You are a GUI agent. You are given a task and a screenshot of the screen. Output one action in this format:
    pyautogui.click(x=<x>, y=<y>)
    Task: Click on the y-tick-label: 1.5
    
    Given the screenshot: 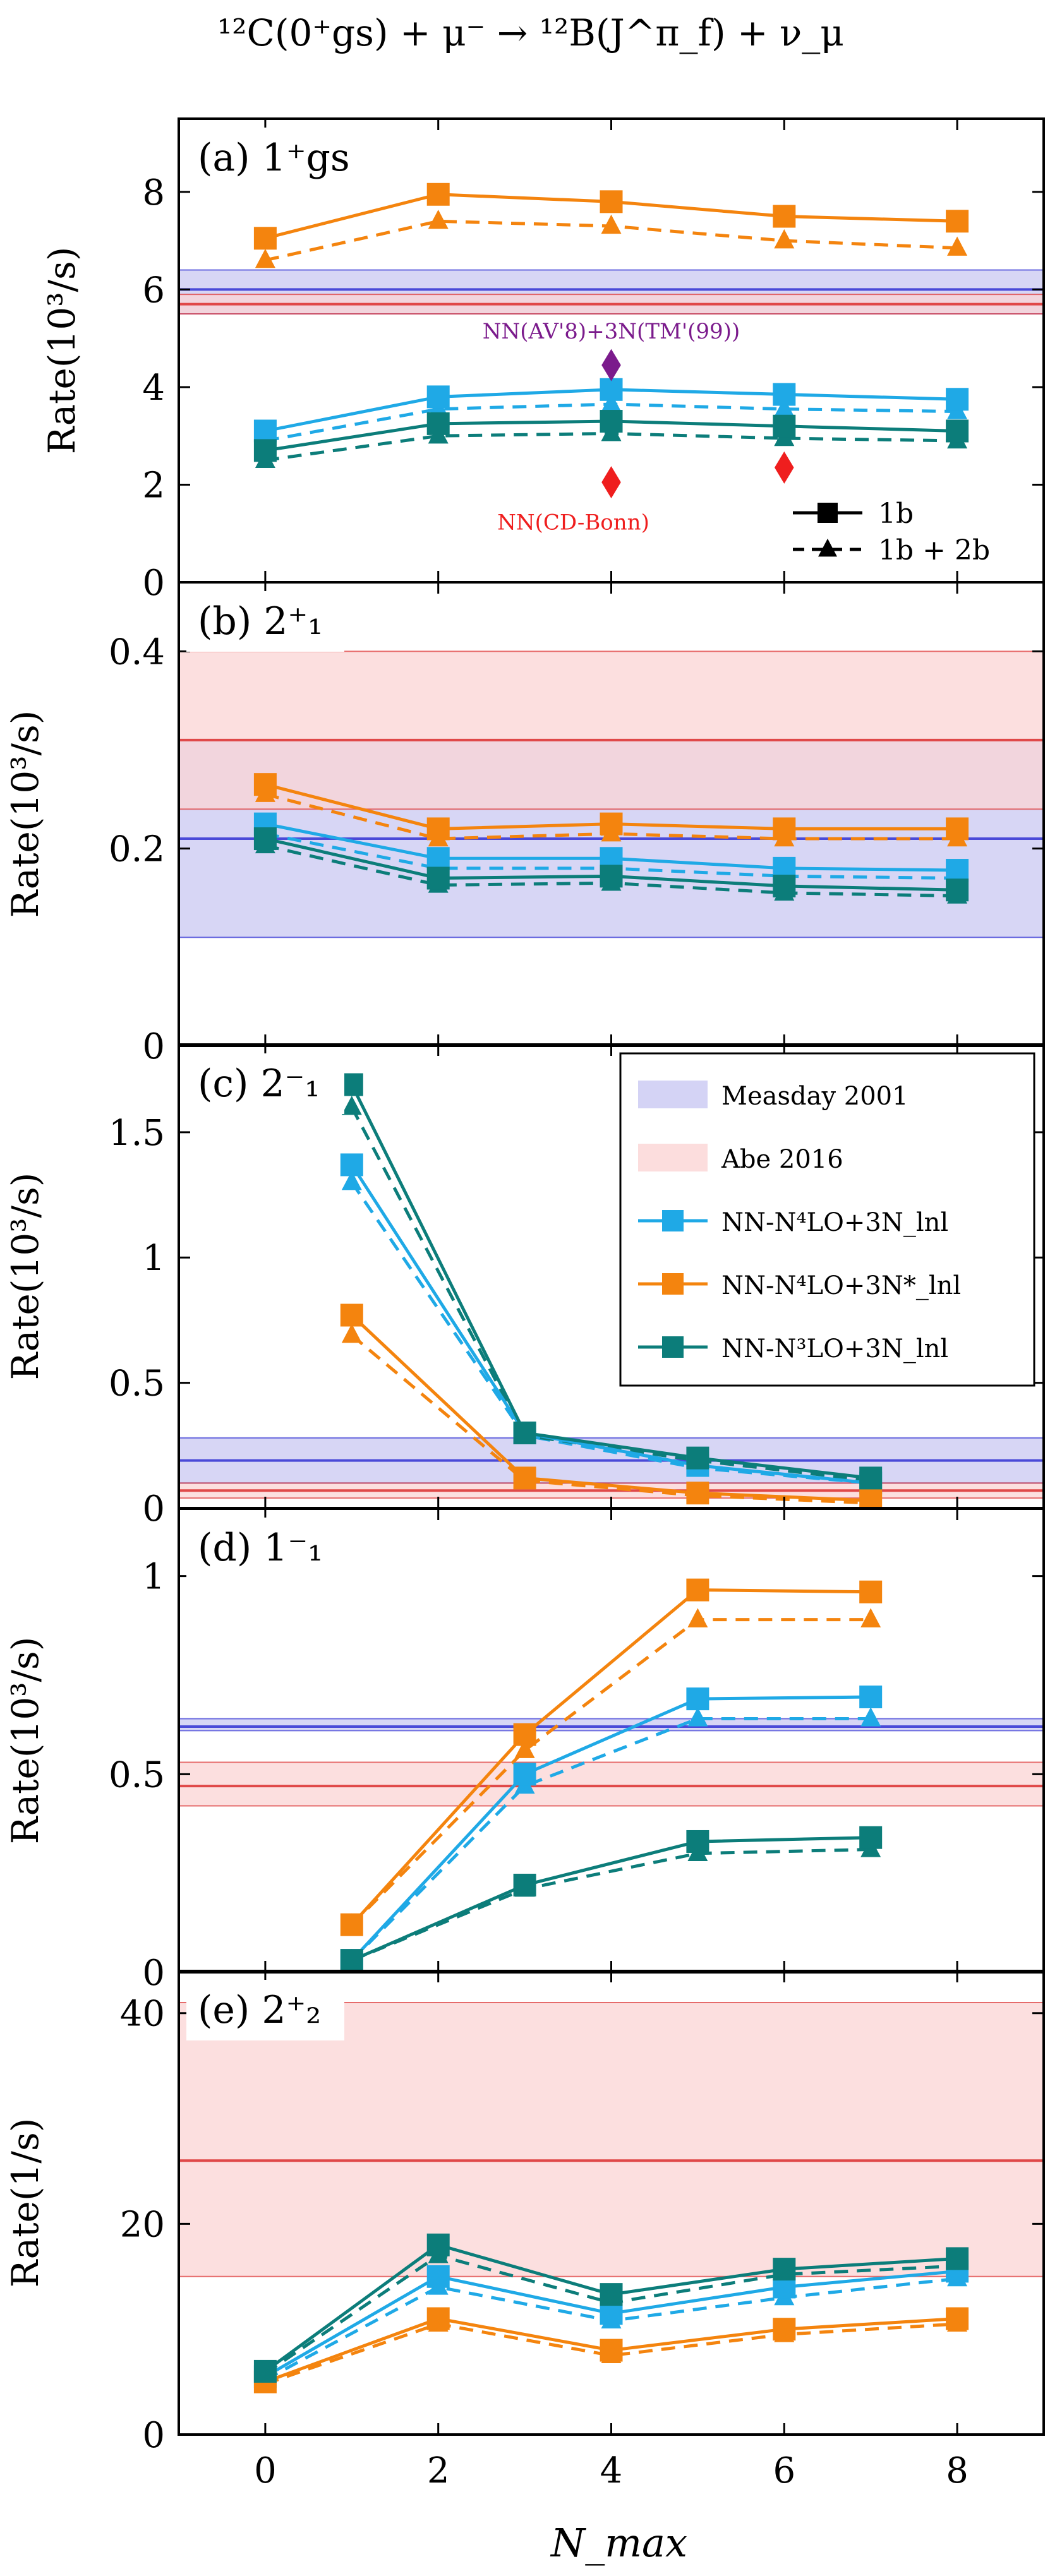 What is the action you would take?
    pyautogui.click(x=137, y=1133)
    